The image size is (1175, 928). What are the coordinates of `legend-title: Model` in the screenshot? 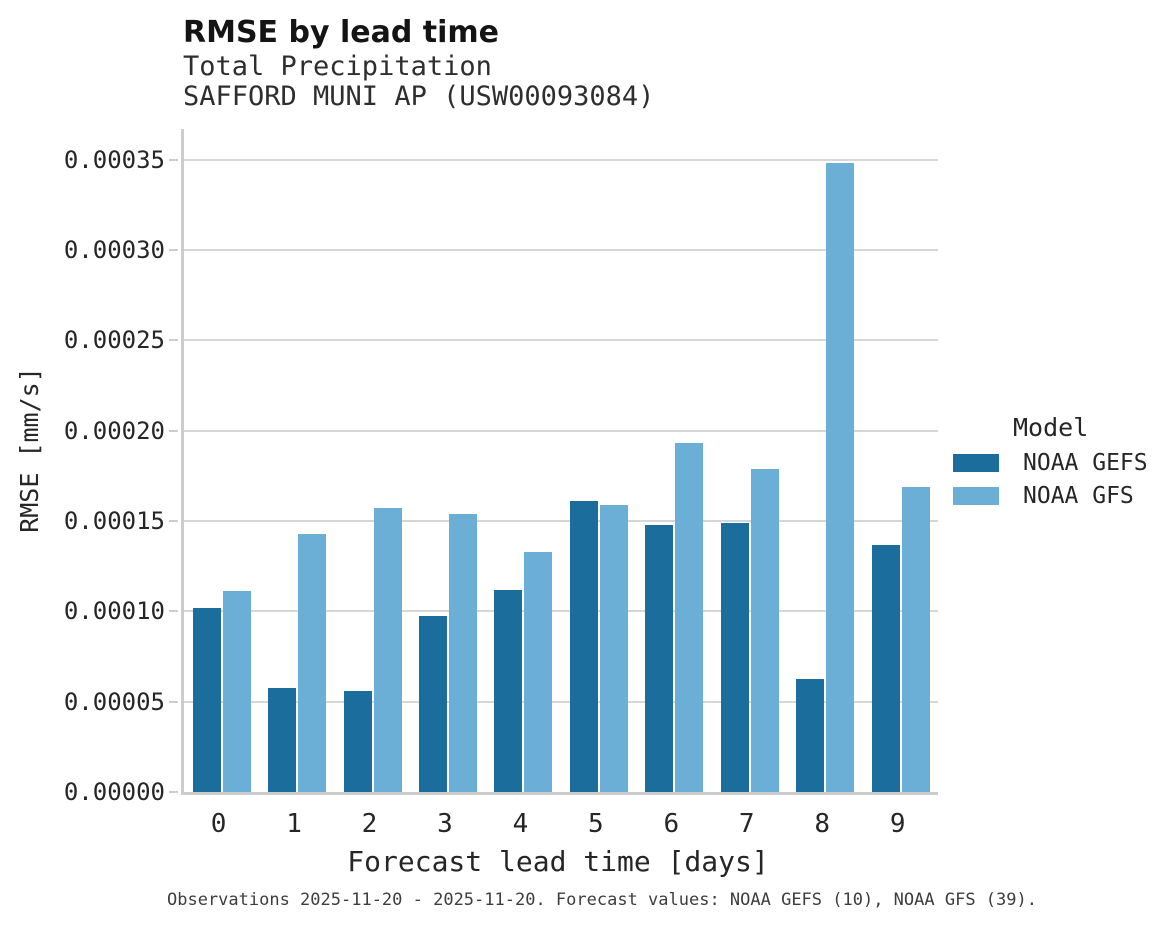 It's located at (1051, 427).